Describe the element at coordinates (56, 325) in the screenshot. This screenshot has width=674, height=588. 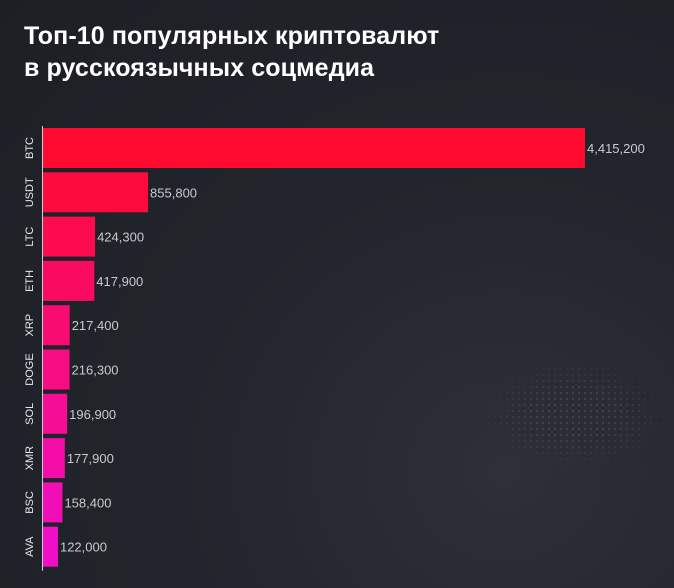
I see `bar-xrp` at that location.